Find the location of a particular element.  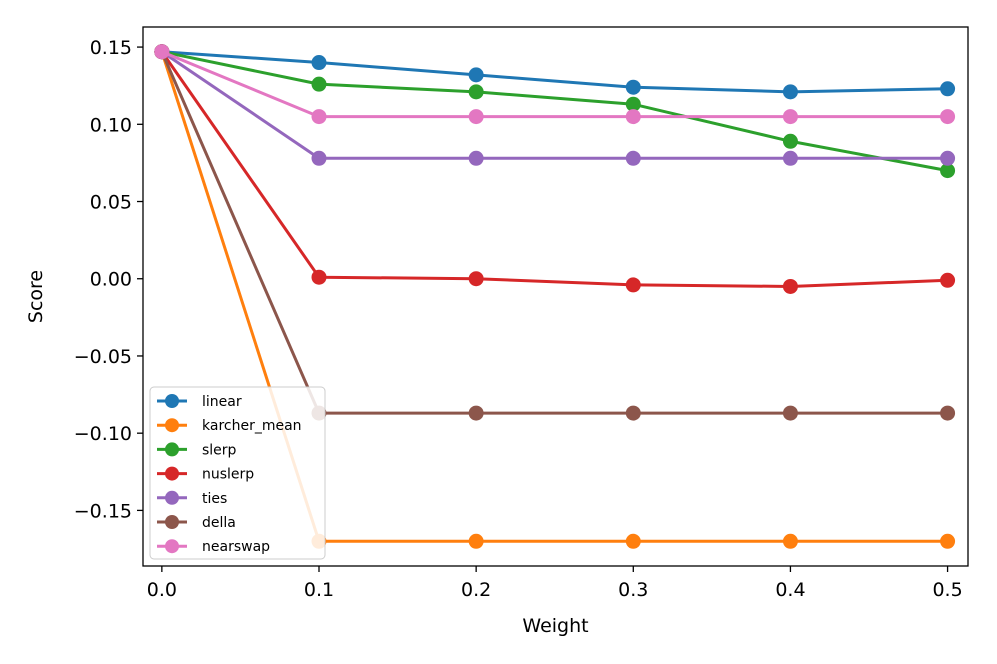

legend-item-karcher-mean: karcher_mean is located at coordinates (229, 426).